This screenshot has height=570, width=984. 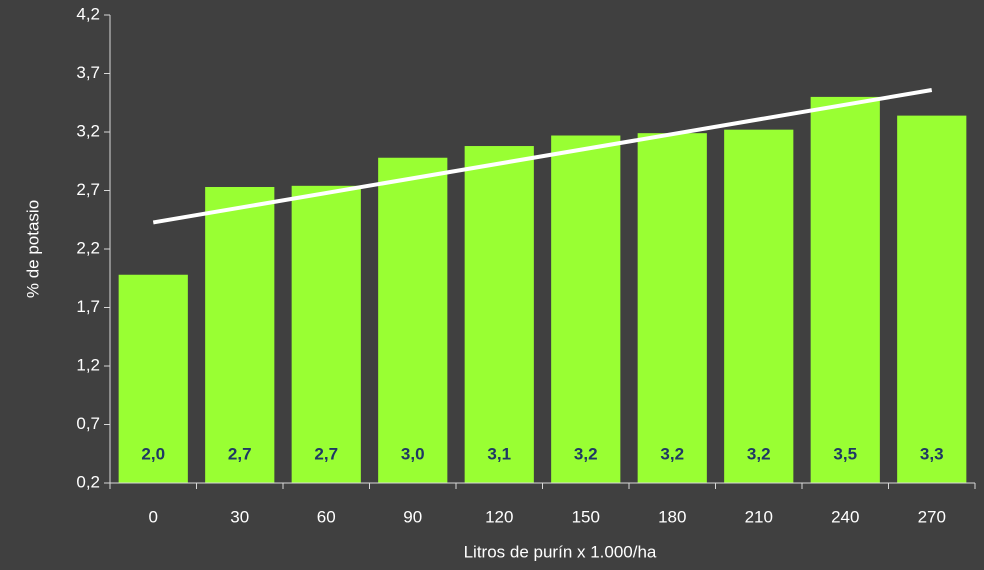 What do you see at coordinates (239, 516) in the screenshot?
I see `x-tick-label: 30` at bounding box center [239, 516].